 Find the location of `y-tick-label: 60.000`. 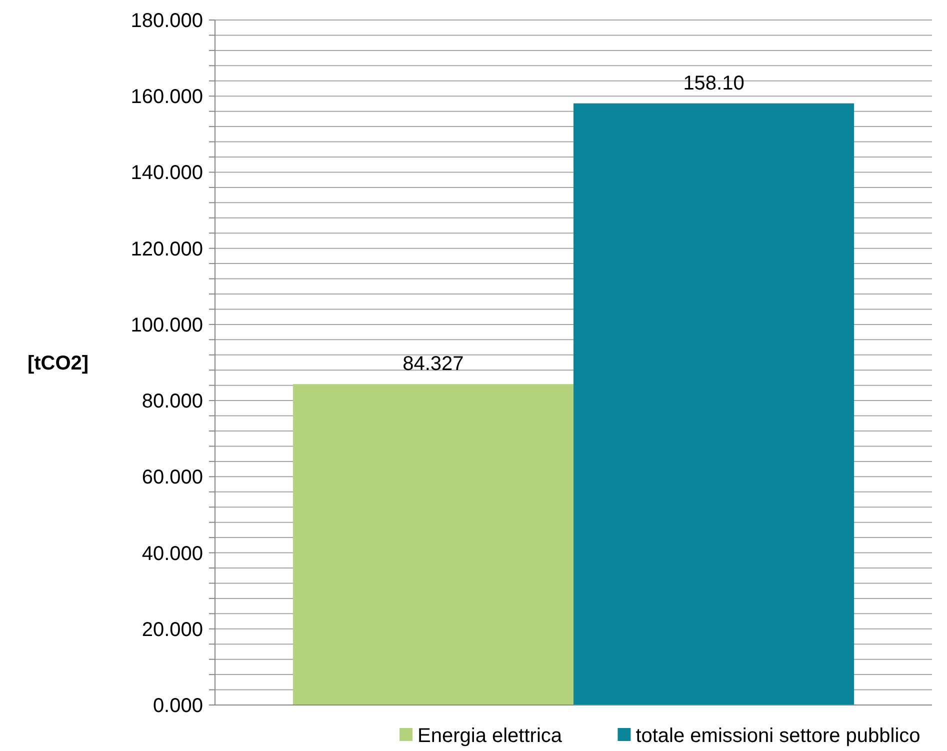

y-tick-label: 60.000 is located at coordinates (172, 477).